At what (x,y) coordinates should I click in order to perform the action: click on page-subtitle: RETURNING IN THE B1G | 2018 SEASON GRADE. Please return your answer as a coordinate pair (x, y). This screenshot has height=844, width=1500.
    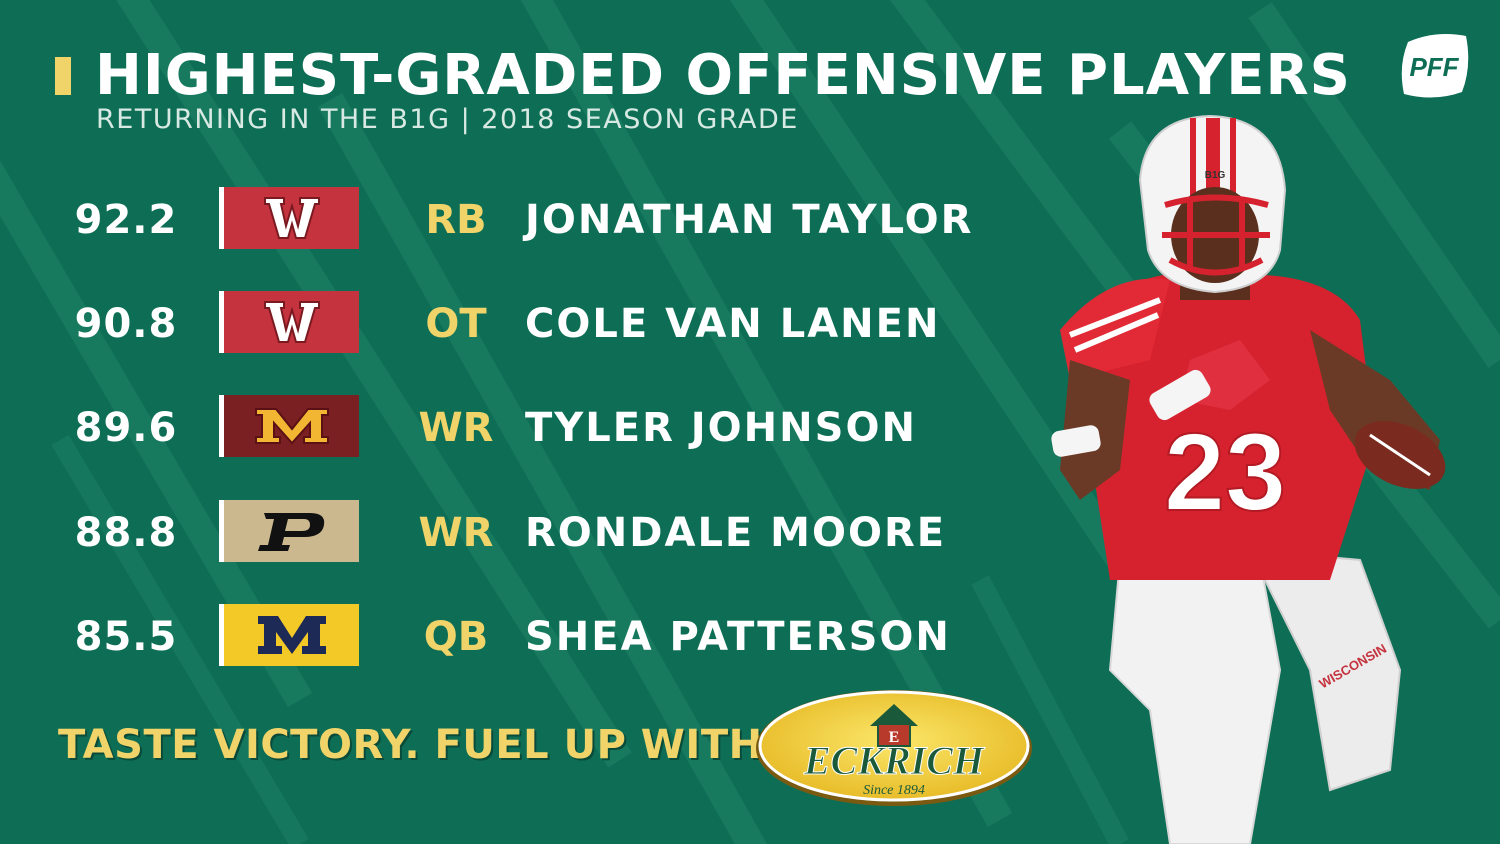
    Looking at the image, I should click on (447, 119).